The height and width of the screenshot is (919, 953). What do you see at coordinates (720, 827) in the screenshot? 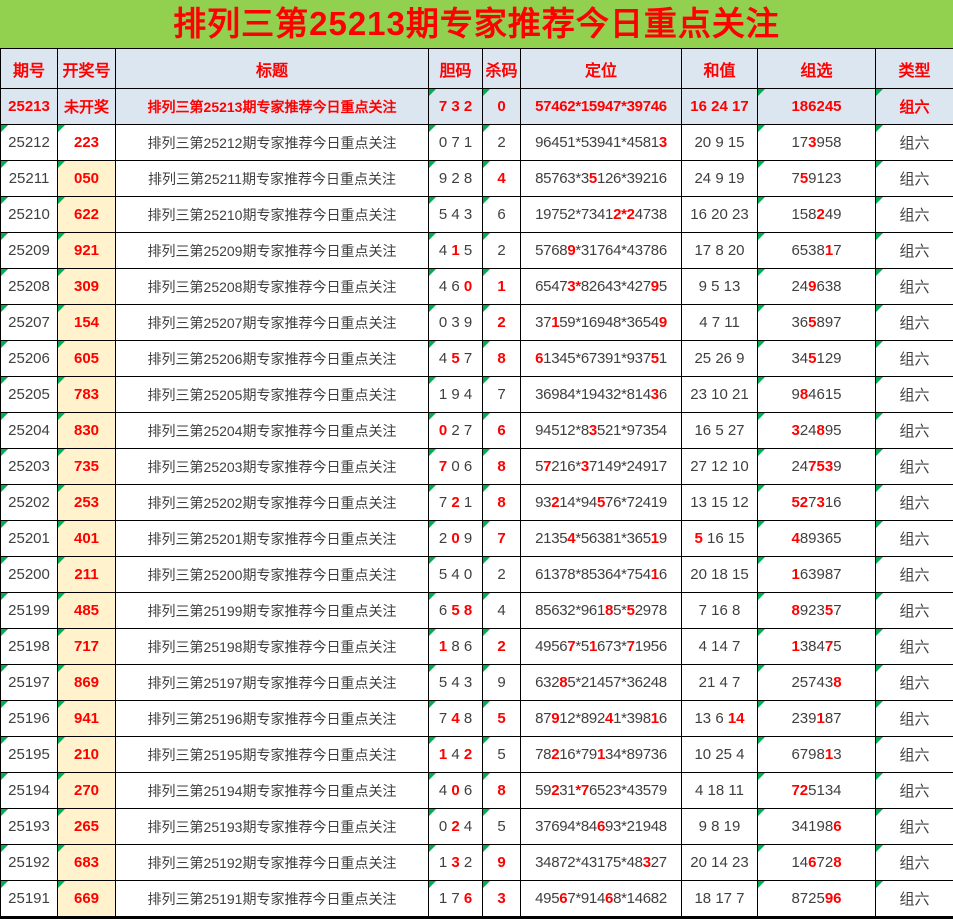
I see `cell-sum: 9 8 19` at bounding box center [720, 827].